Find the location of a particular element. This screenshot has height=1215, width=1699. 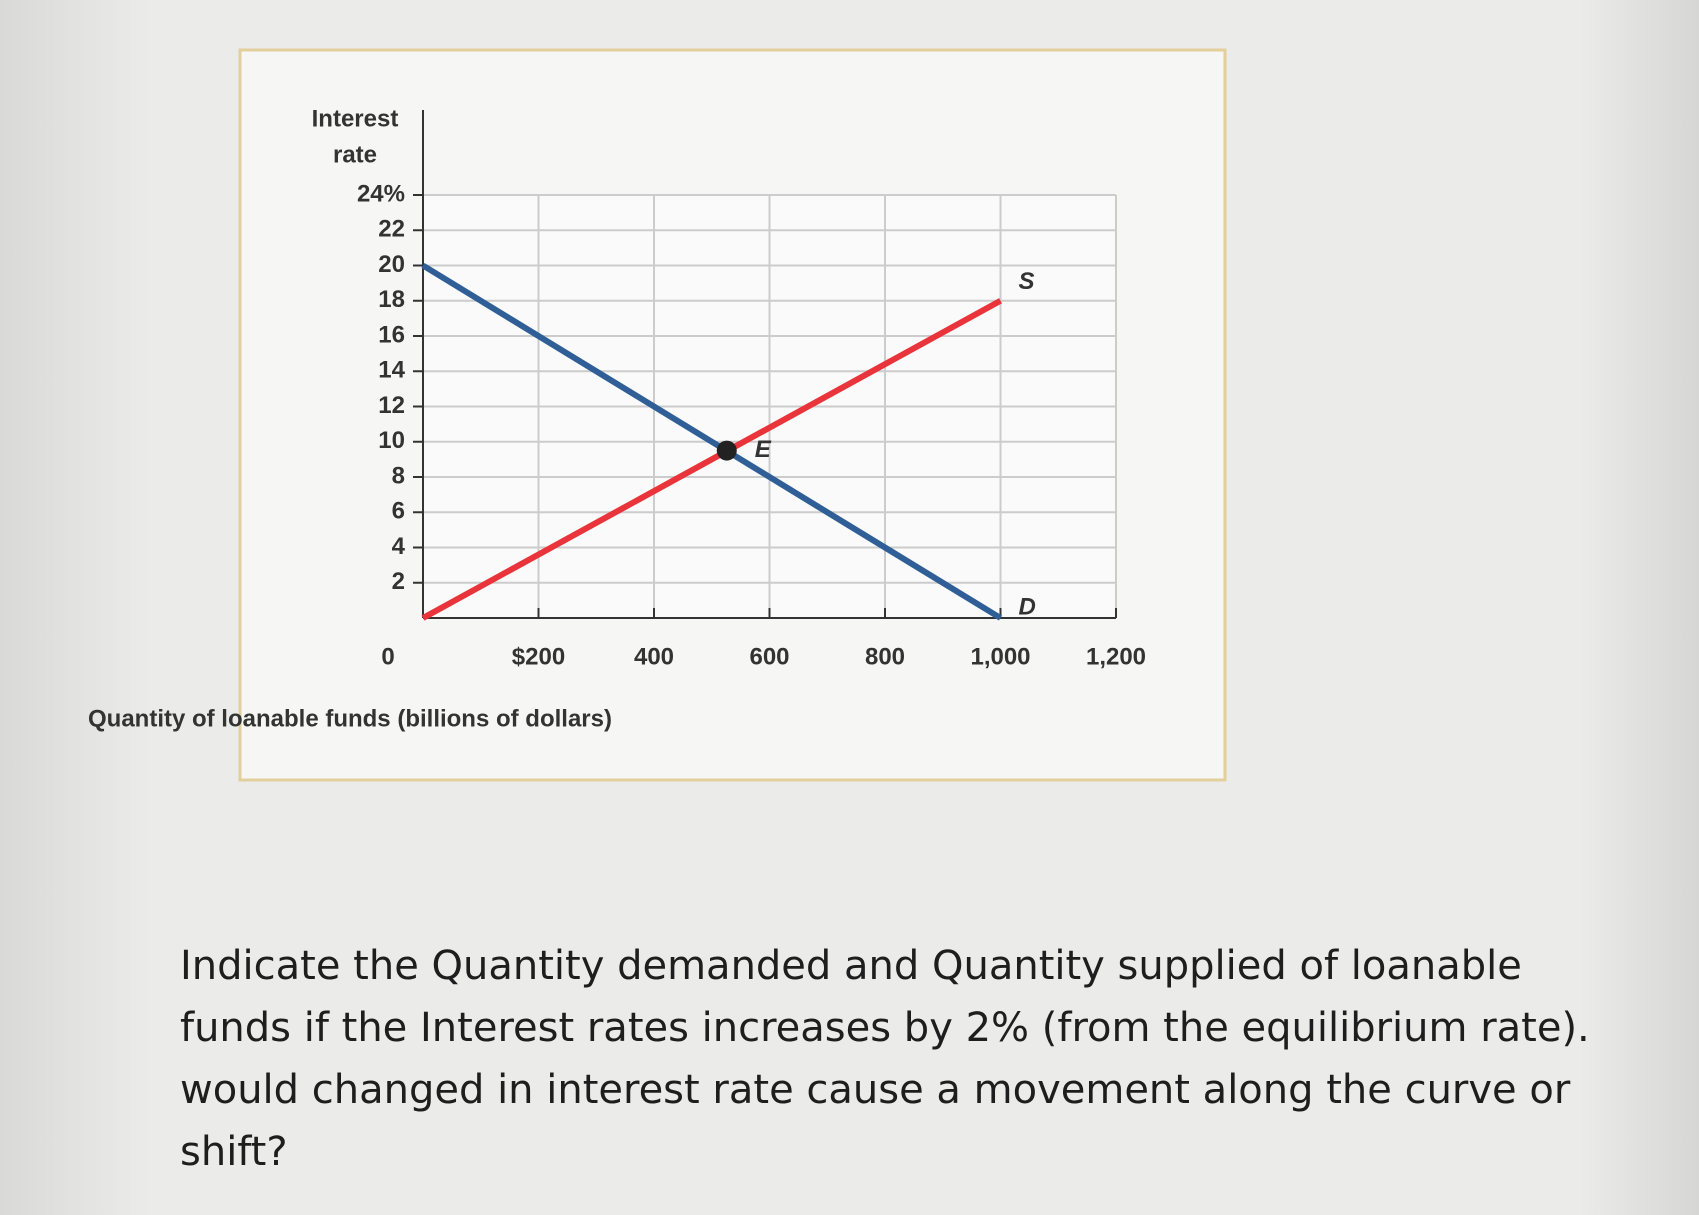

x-tick-label: 1,200 is located at coordinates (1116, 656).